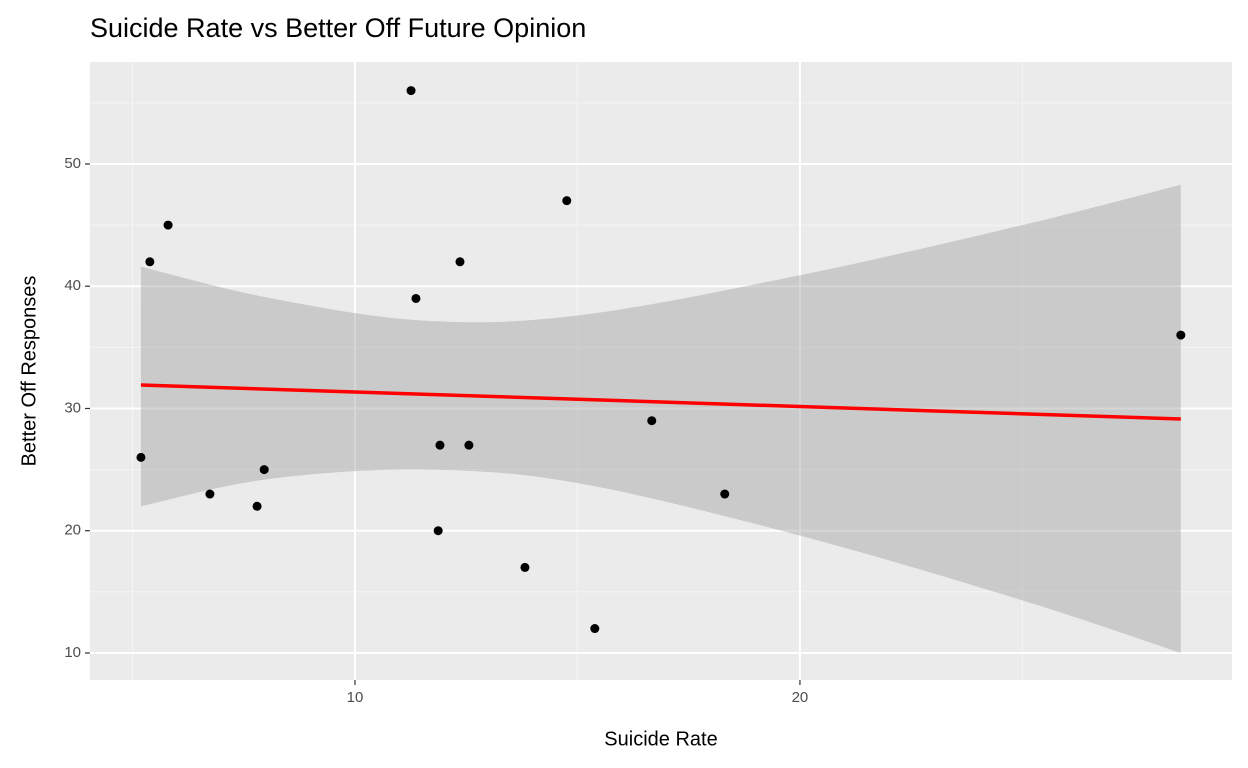  Describe the element at coordinates (72, 163) in the screenshot. I see `y-tick-label: 50` at that location.